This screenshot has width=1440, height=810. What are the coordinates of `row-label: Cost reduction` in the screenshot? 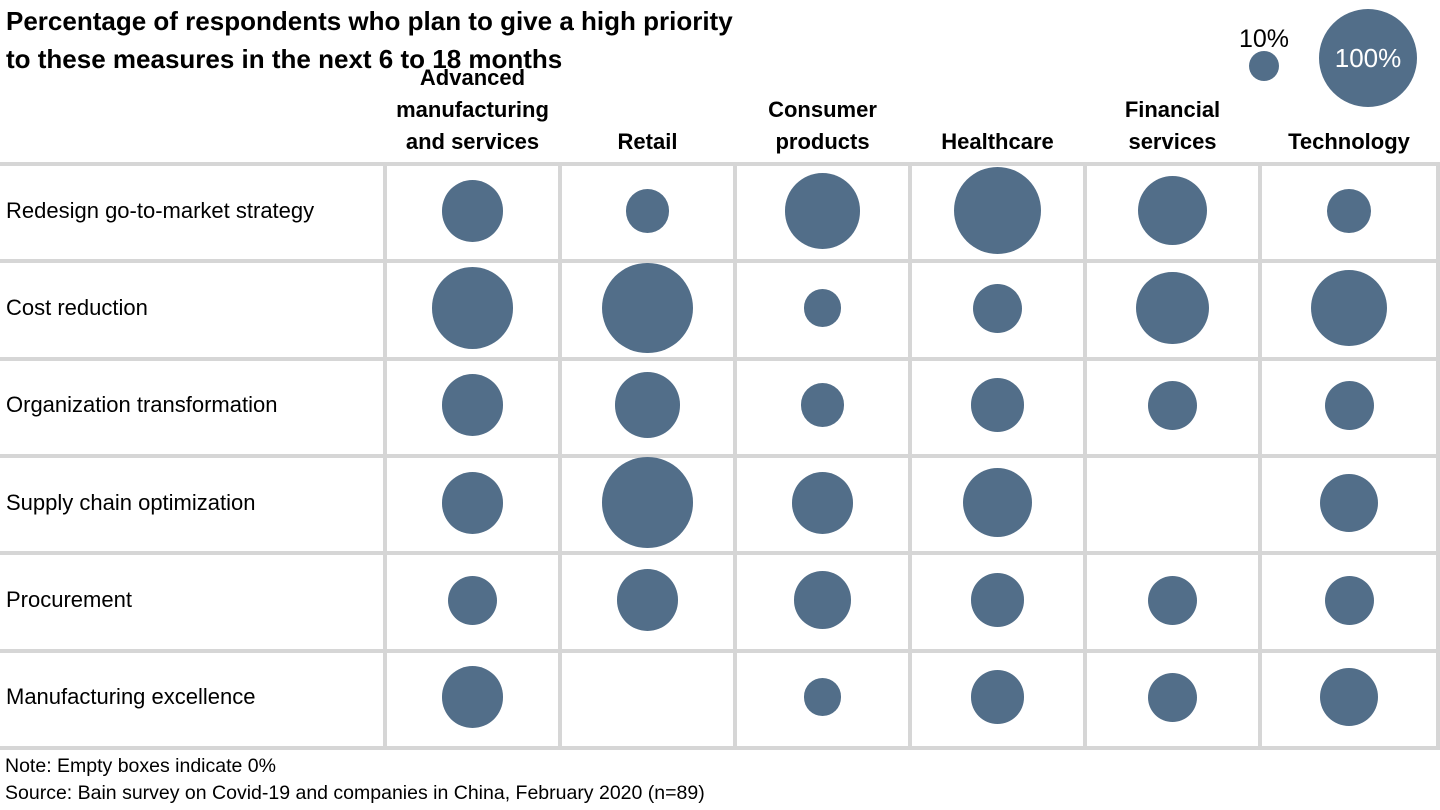 It's located at (77, 307).